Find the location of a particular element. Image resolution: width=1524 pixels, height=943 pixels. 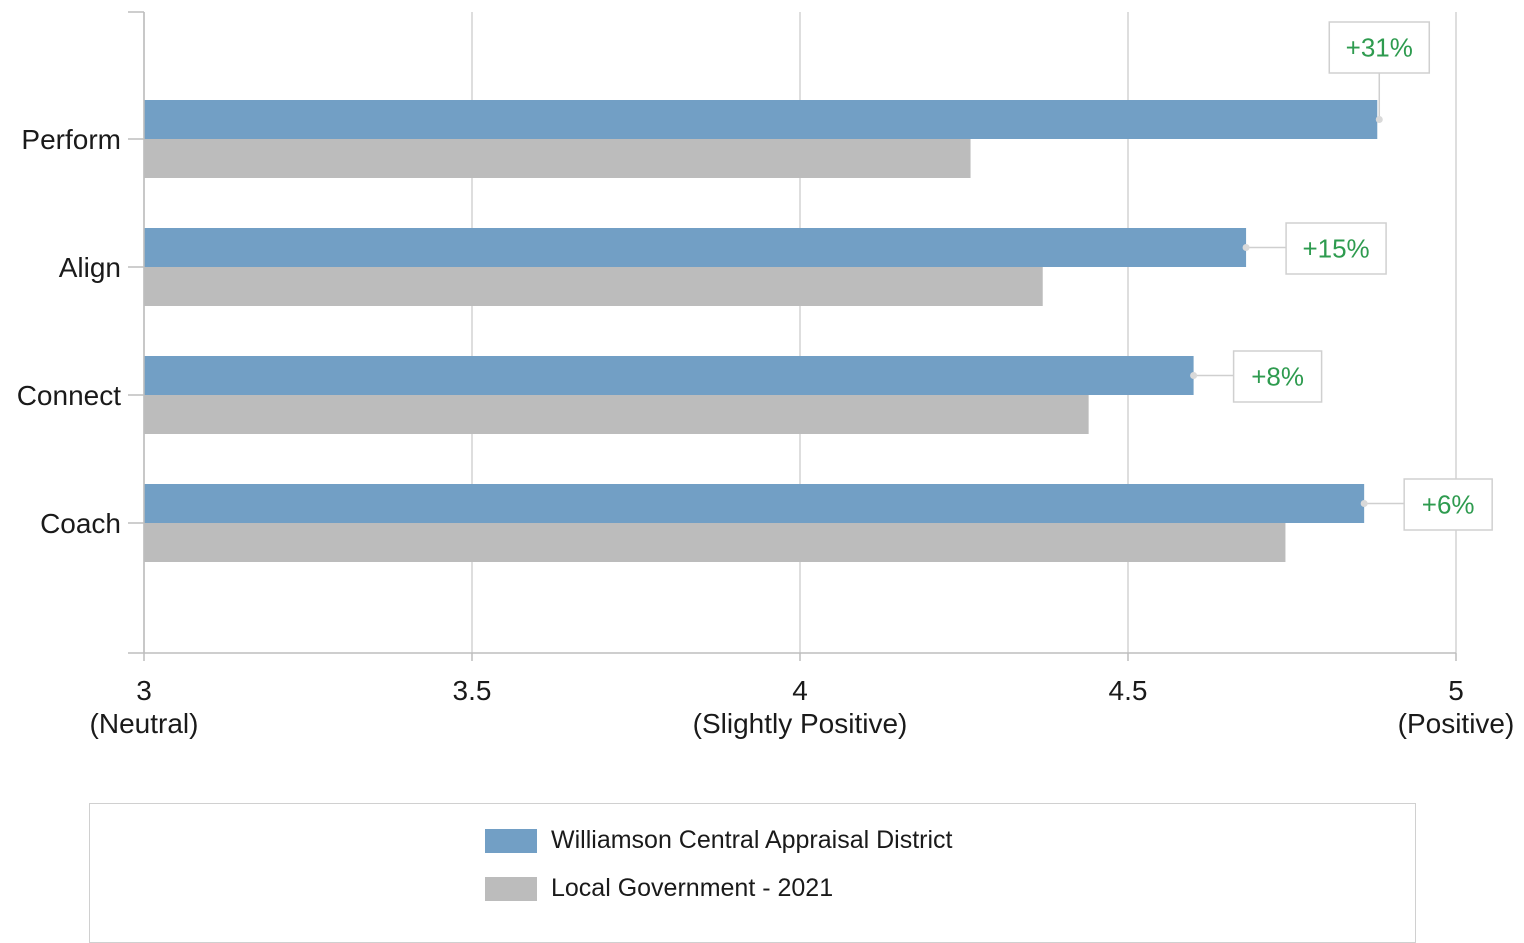

callout-label-connect: +8% is located at coordinates (1277, 377).